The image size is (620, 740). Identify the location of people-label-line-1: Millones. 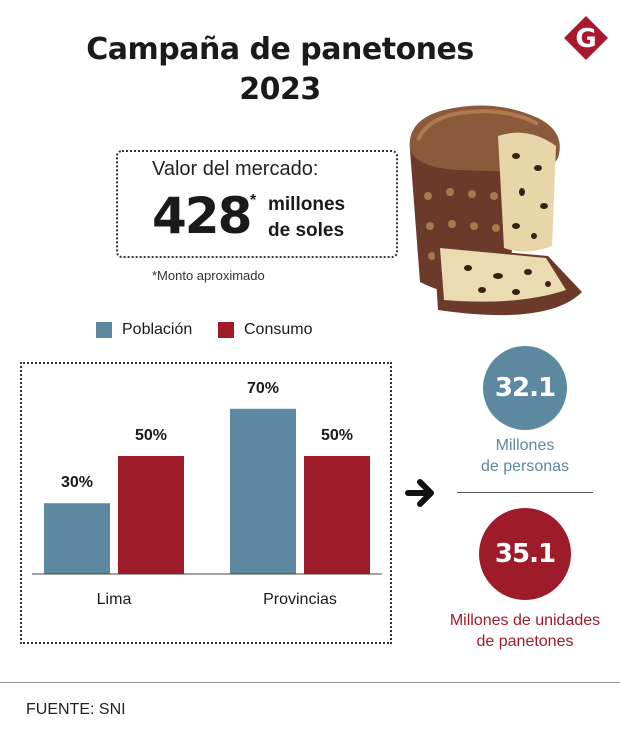
(525, 445).